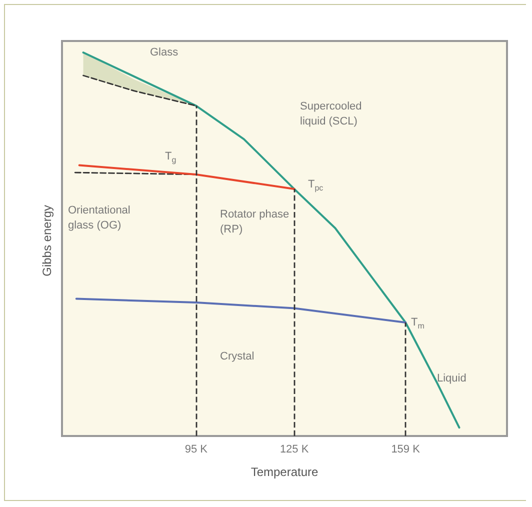 This screenshot has height=507, width=532. What do you see at coordinates (196, 450) in the screenshot?
I see `x-tick-label: 95 K` at bounding box center [196, 450].